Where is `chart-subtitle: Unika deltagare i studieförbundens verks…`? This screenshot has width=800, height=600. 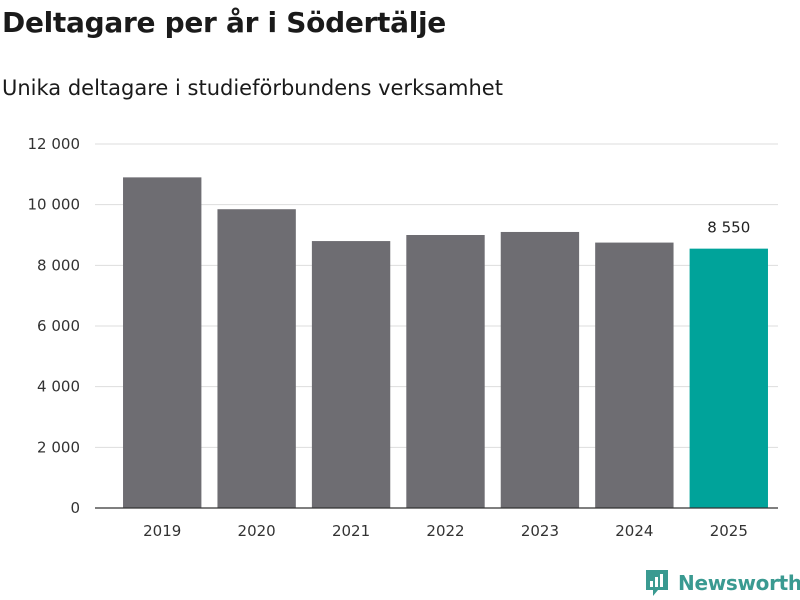
chart-subtitle: Unika deltagare i studieförbundens verks… is located at coordinates (252, 88).